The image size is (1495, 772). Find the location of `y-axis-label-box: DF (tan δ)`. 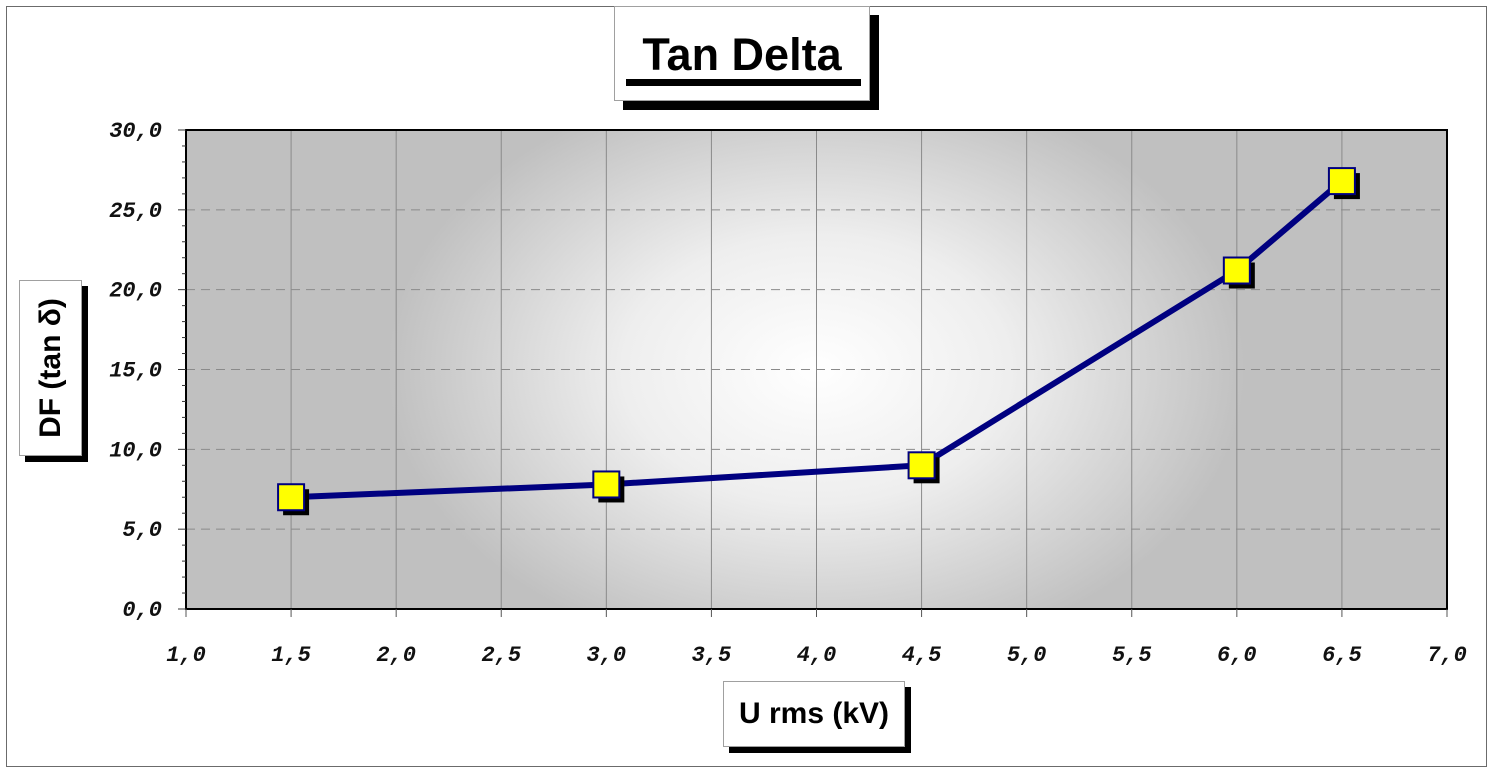

y-axis-label-box: DF (tan δ) is located at coordinates (50, 368).